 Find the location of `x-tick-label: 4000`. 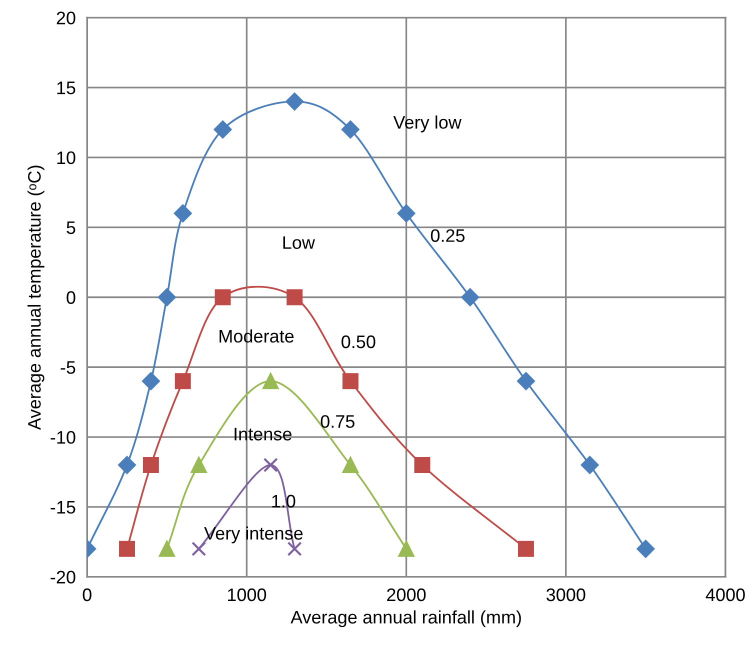

x-tick-label: 4000 is located at coordinates (725, 595).